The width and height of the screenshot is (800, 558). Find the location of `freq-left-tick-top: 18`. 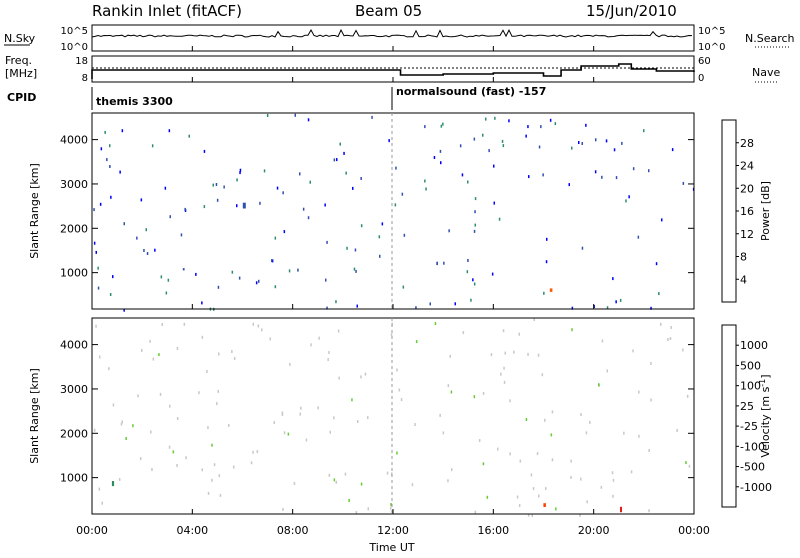

freq-left-tick-top: 18 is located at coordinates (81, 61).